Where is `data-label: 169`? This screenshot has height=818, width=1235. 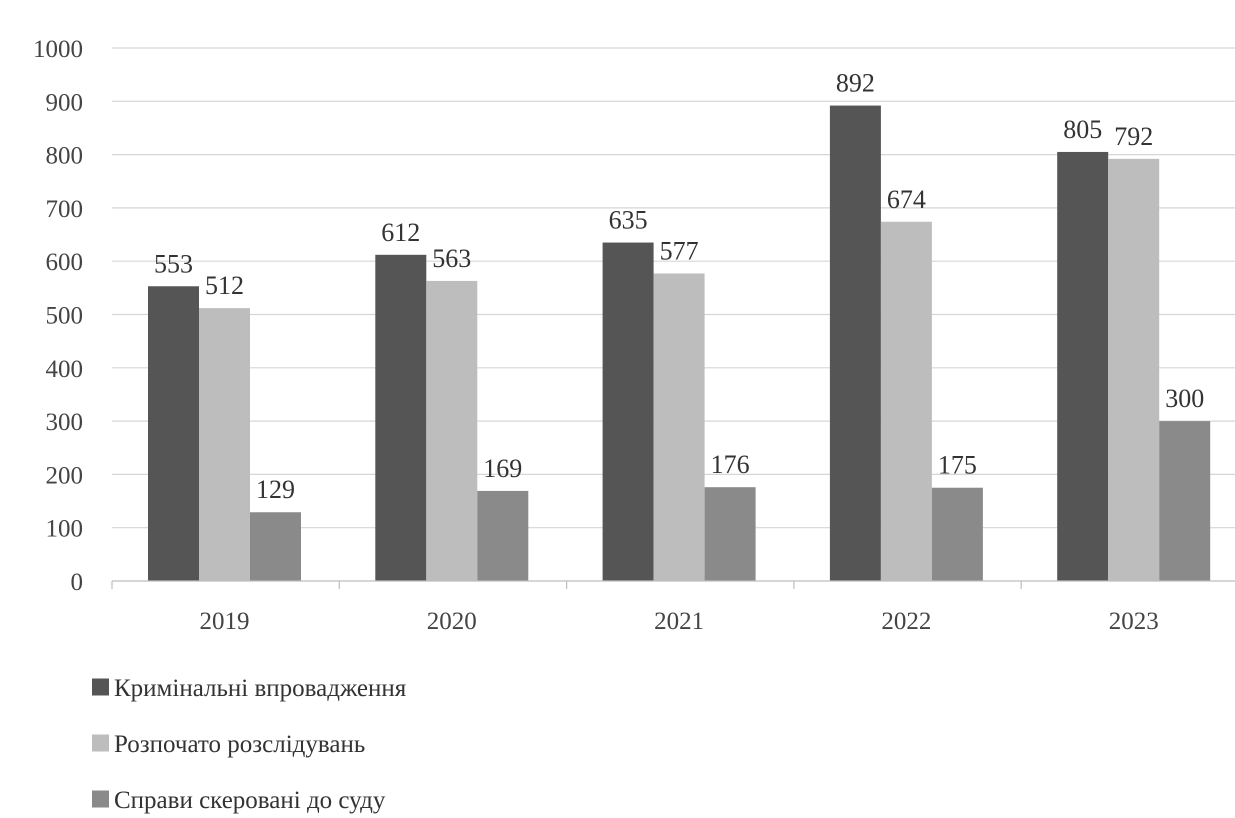
data-label: 169 is located at coordinates (502, 468).